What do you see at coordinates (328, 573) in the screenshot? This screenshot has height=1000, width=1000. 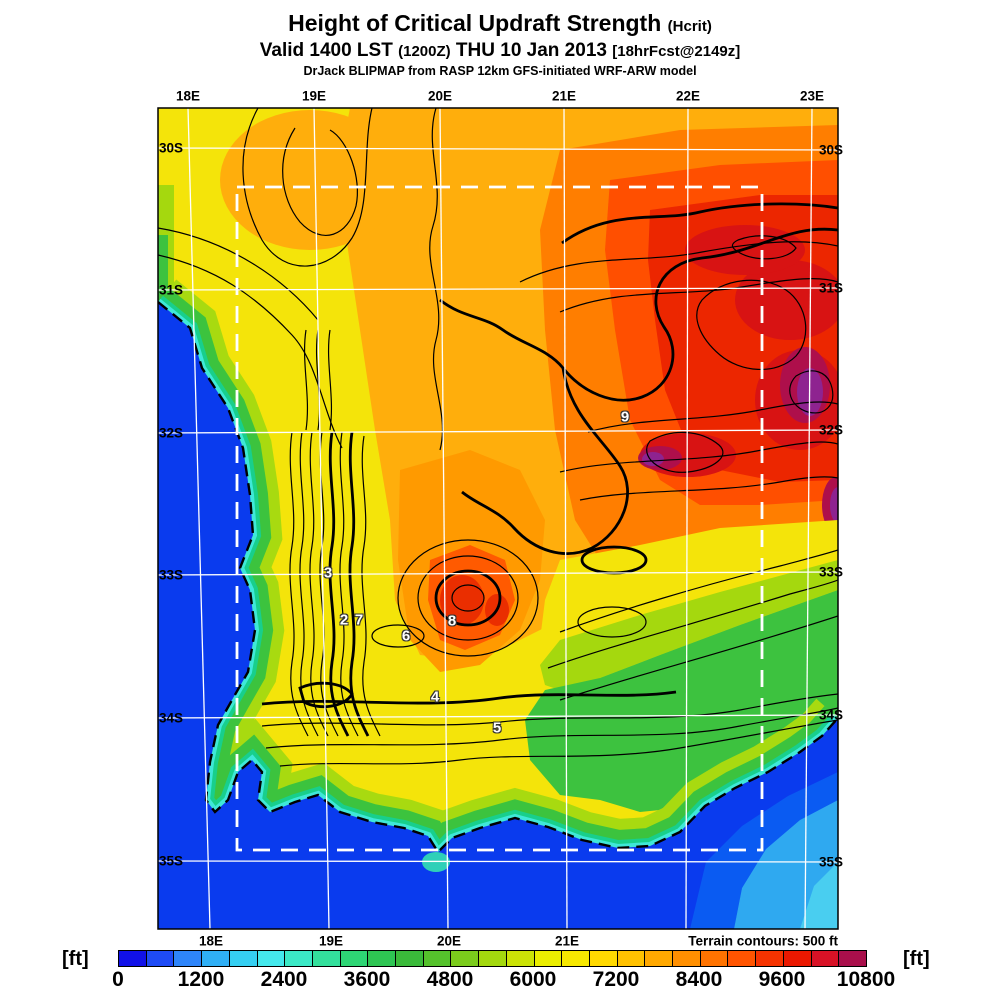 I see `contour-label-3: 3` at bounding box center [328, 573].